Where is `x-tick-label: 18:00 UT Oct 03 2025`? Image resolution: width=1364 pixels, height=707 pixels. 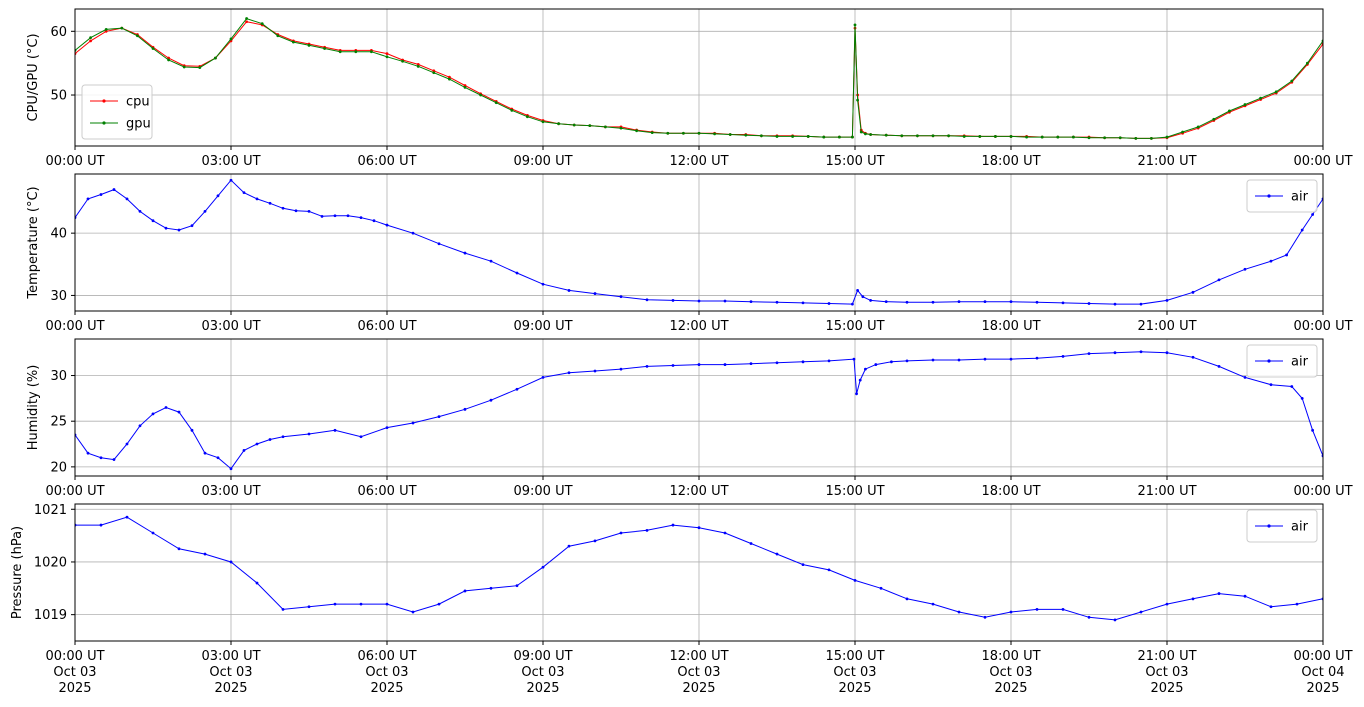 x-tick-label: 18:00 UT Oct 03 2025 is located at coordinates (1010, 672).